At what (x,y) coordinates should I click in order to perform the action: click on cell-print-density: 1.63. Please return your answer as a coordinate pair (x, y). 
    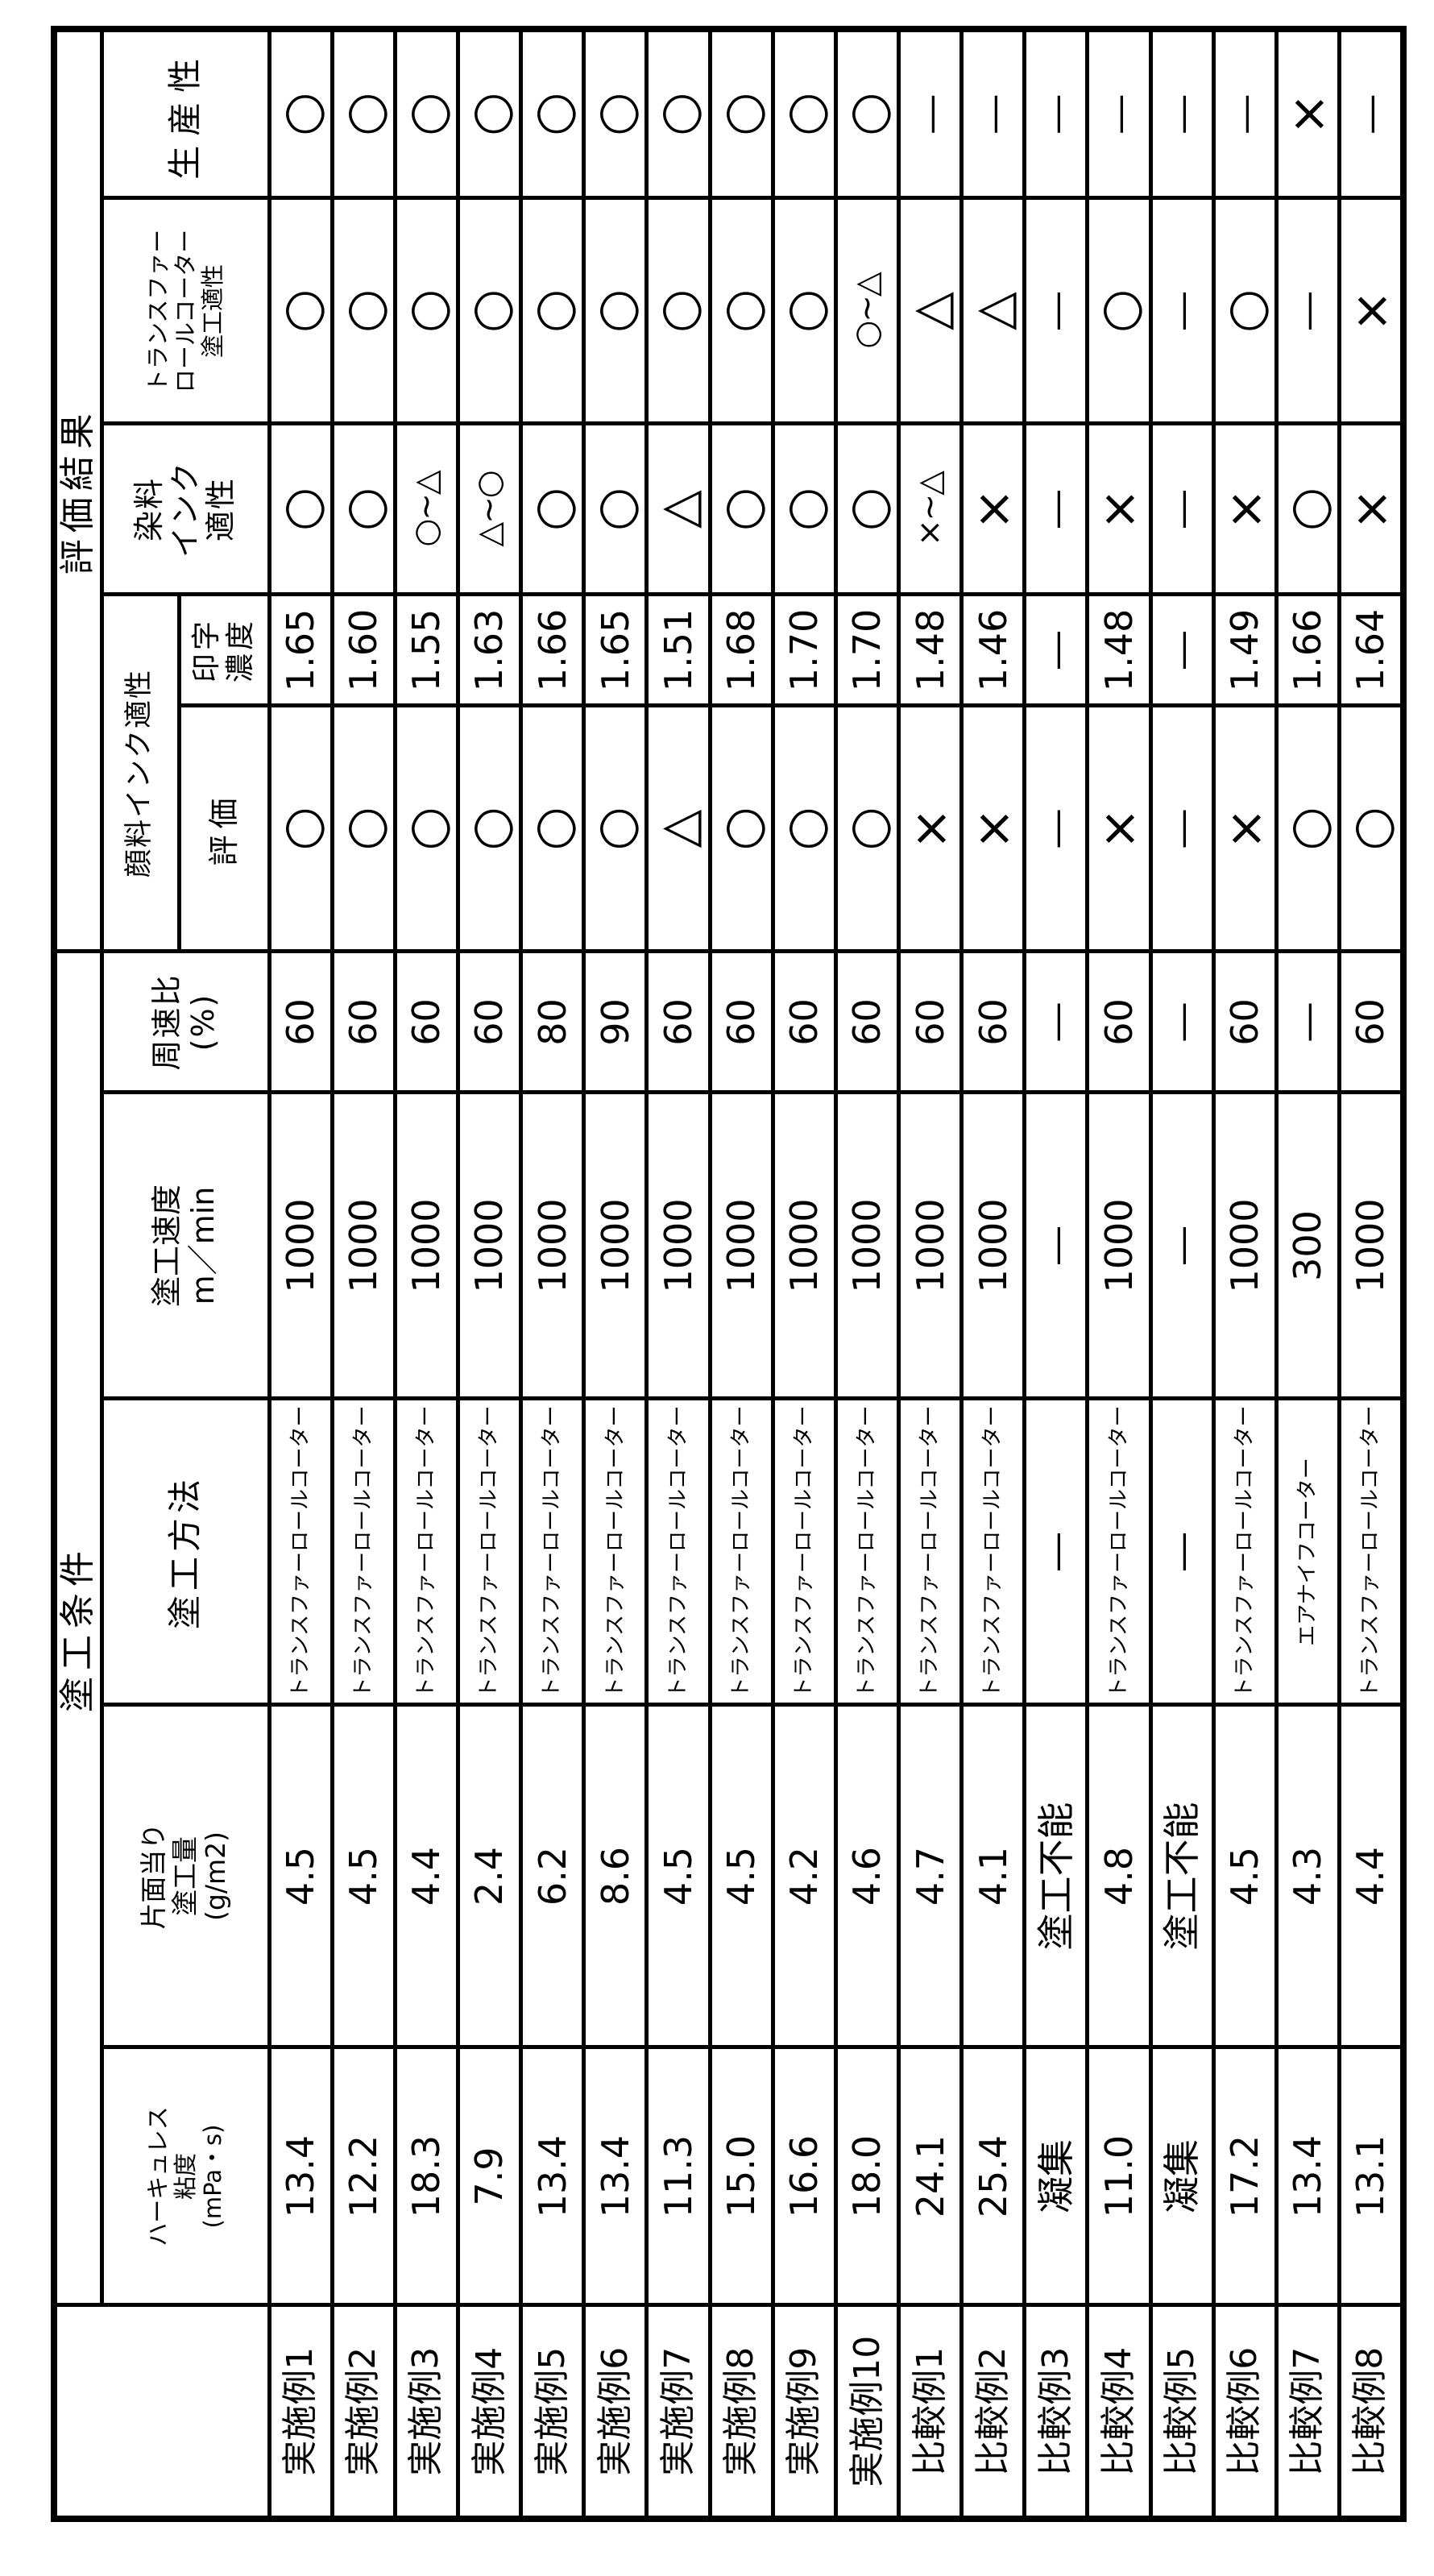
    Looking at the image, I should click on (489, 650).